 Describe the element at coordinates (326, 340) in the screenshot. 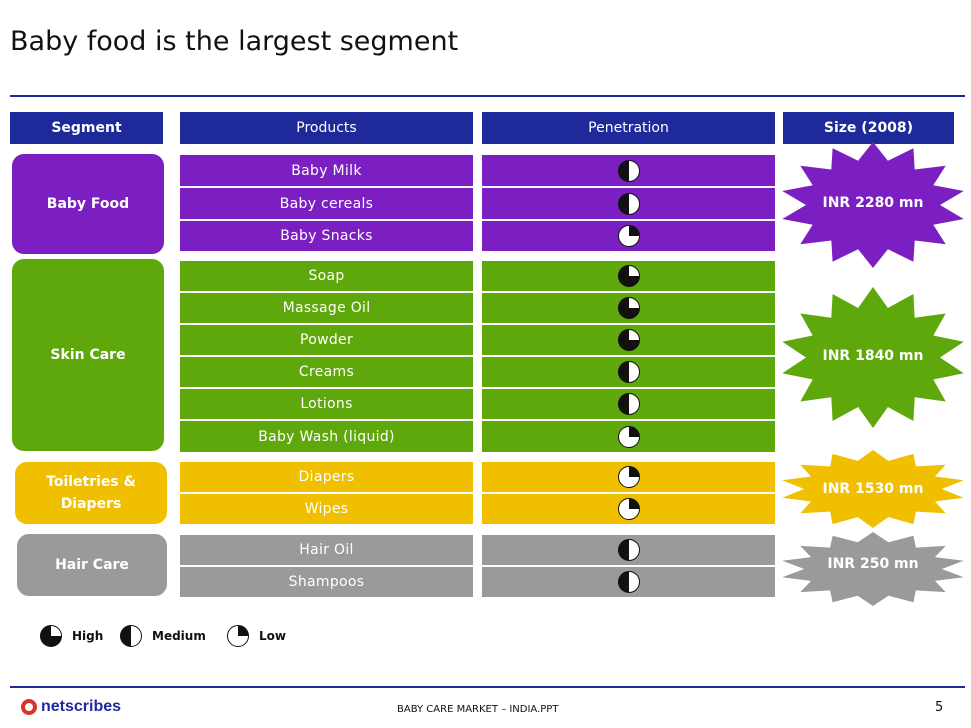

I see `product-powder: Powder` at that location.